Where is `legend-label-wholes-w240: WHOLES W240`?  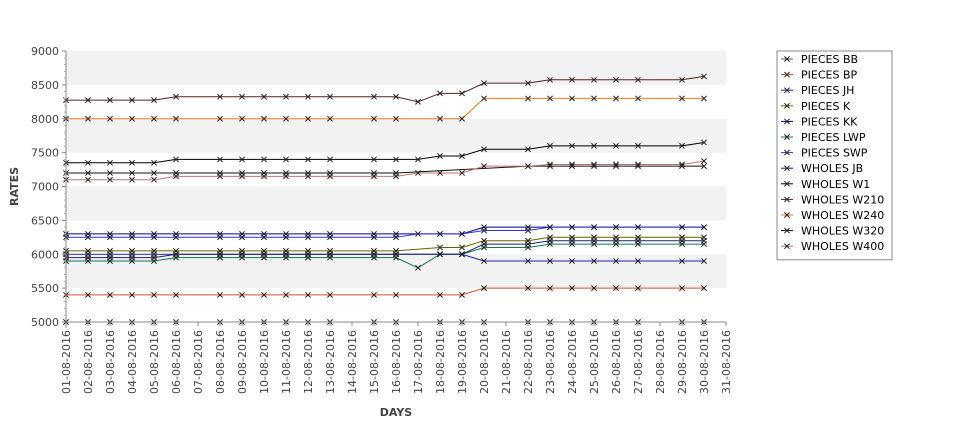
legend-label-wholes-w240: WHOLES W240 is located at coordinates (842, 215).